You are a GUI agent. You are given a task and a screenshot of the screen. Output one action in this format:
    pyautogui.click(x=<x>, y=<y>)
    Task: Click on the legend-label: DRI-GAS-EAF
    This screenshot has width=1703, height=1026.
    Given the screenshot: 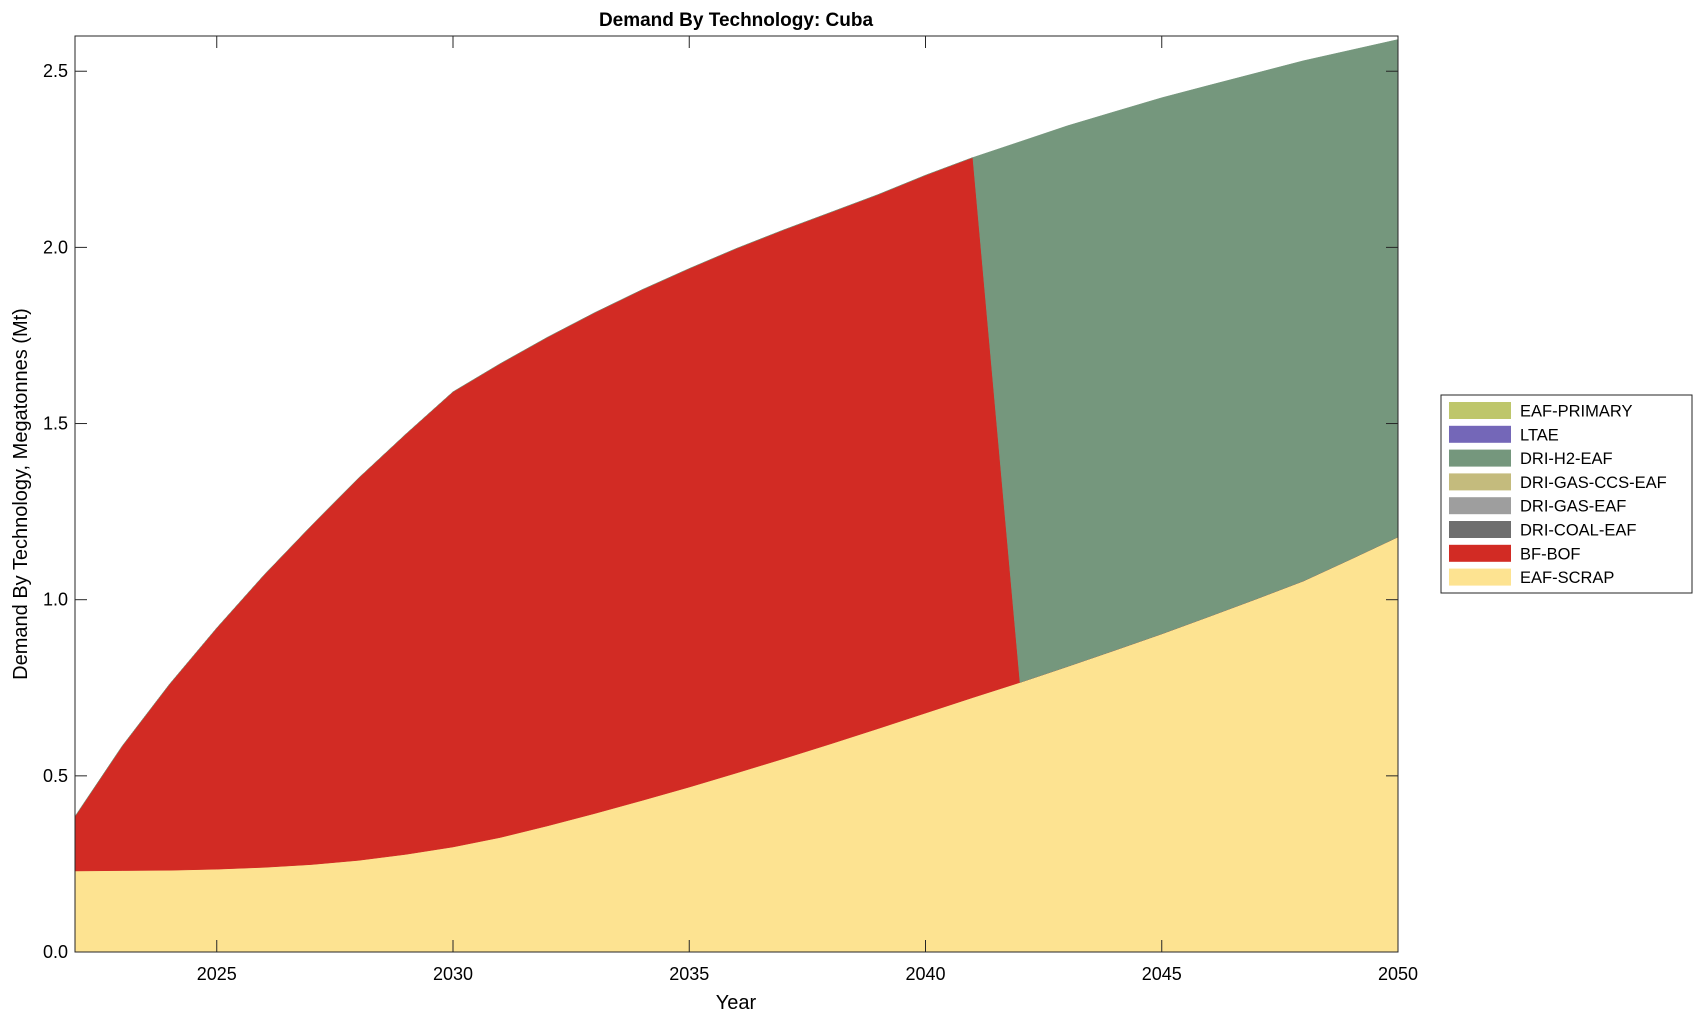 What is the action you would take?
    pyautogui.click(x=1573, y=507)
    